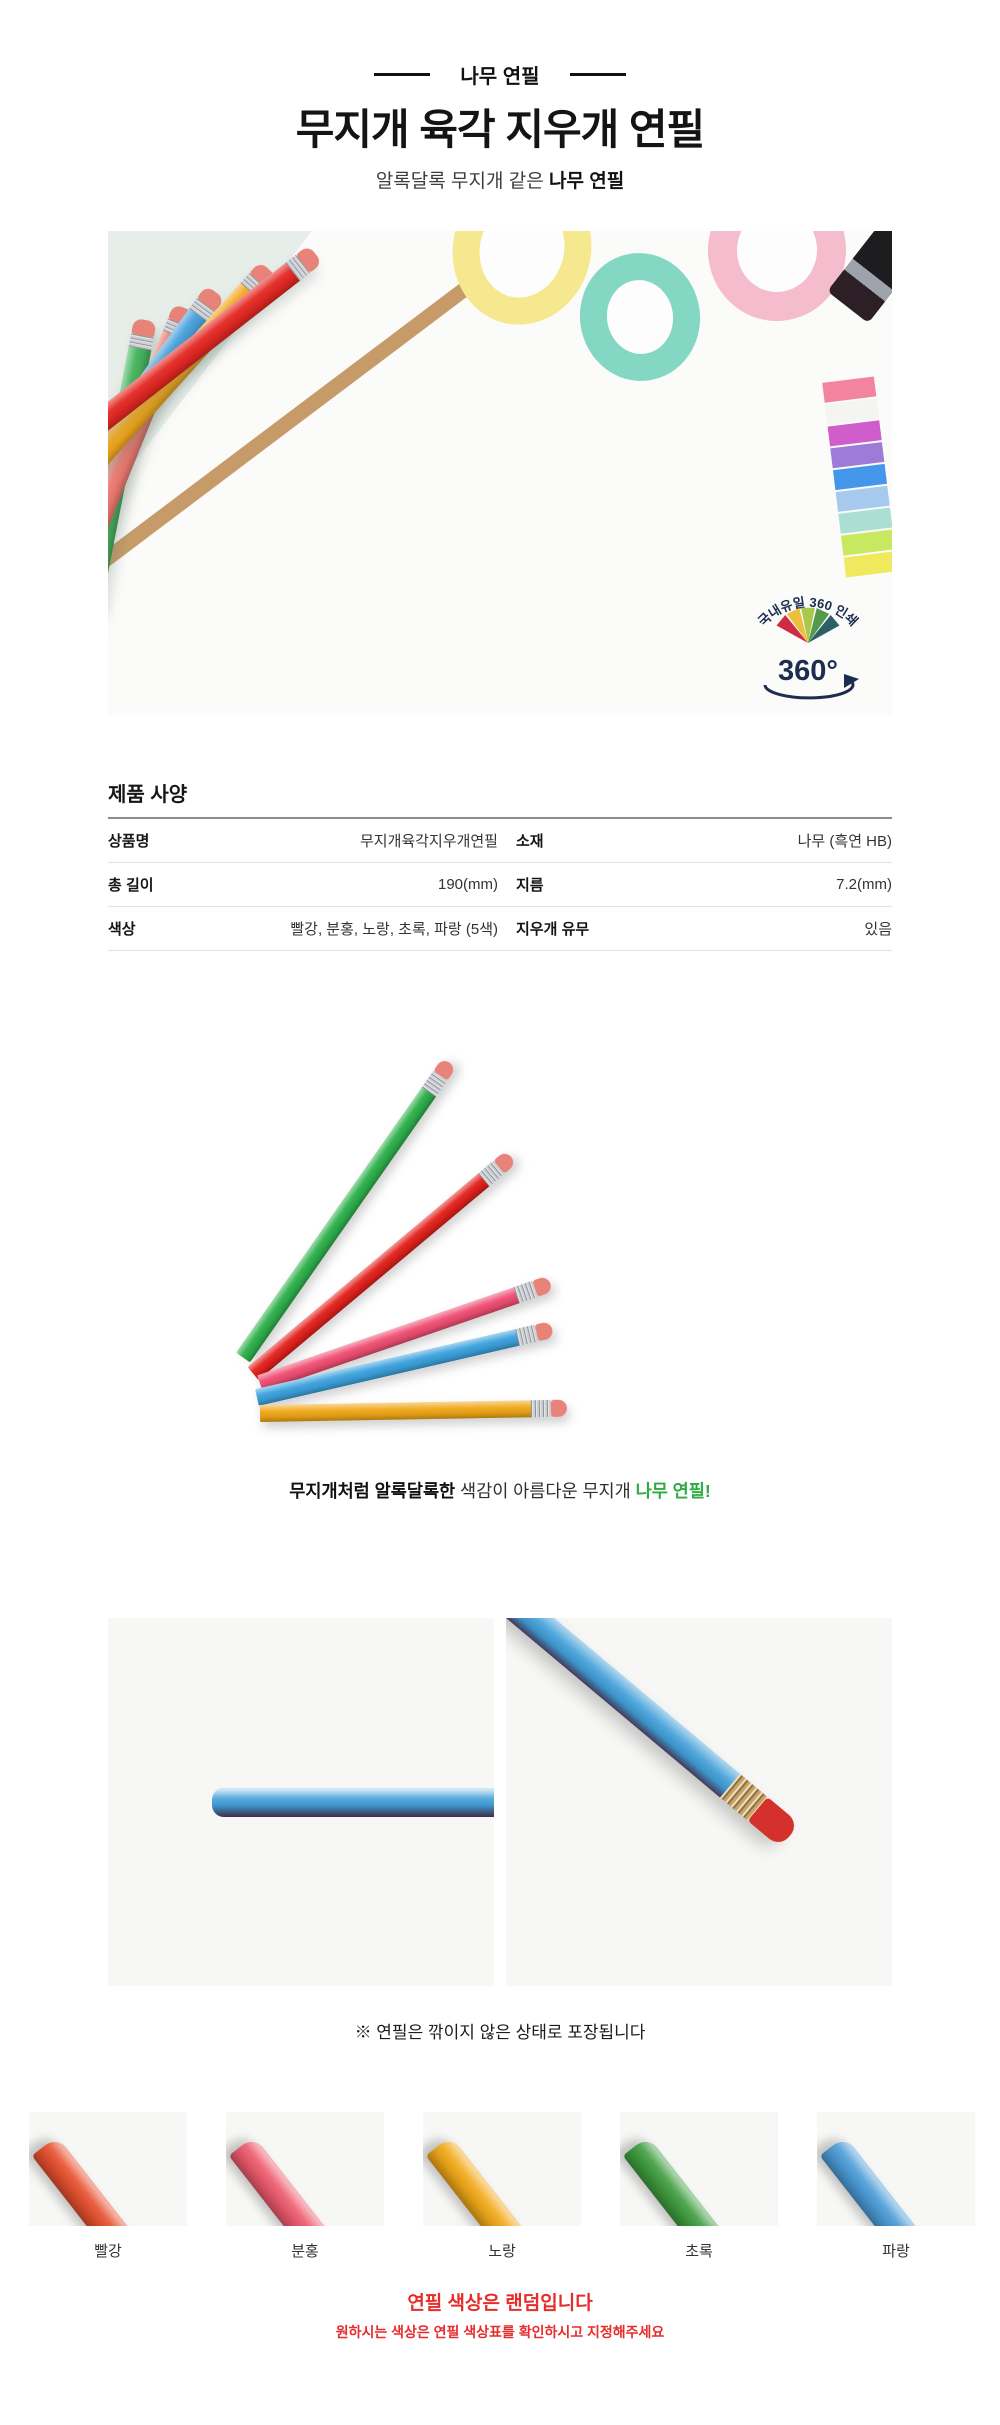  What do you see at coordinates (586, 181) in the screenshot?
I see `subtitle-bold: 나무 연필` at bounding box center [586, 181].